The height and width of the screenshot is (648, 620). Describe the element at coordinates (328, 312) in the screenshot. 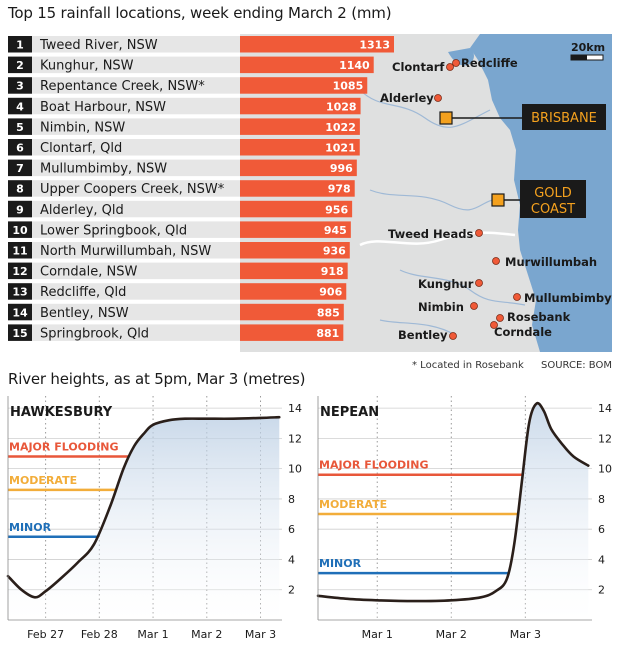

I see `bar-value-label: 885` at that location.